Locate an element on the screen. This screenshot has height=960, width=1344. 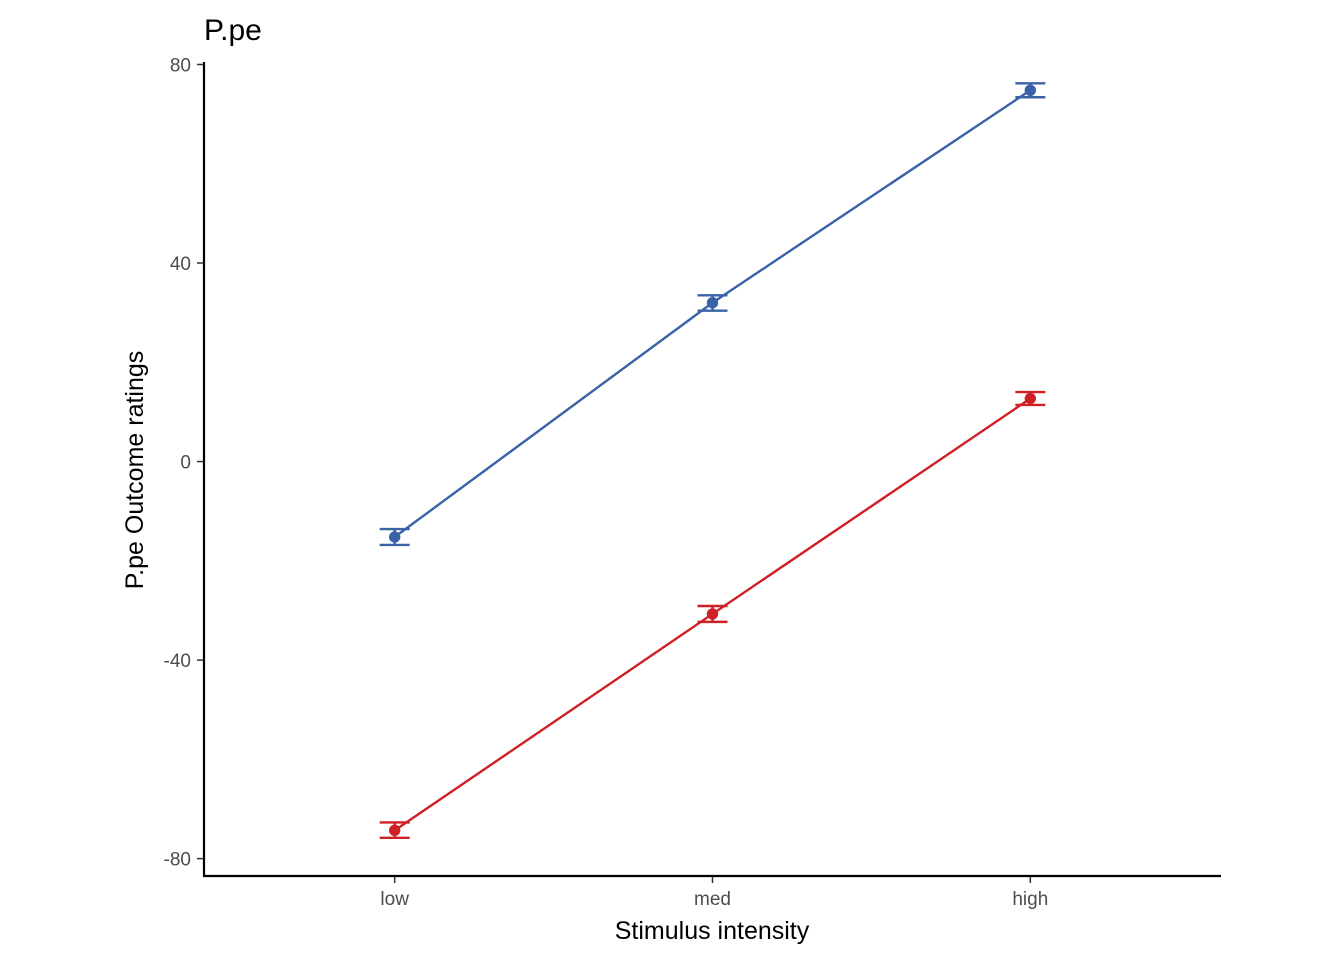
y-axis-title: P.pe Outcome ratings is located at coordinates (135, 470).